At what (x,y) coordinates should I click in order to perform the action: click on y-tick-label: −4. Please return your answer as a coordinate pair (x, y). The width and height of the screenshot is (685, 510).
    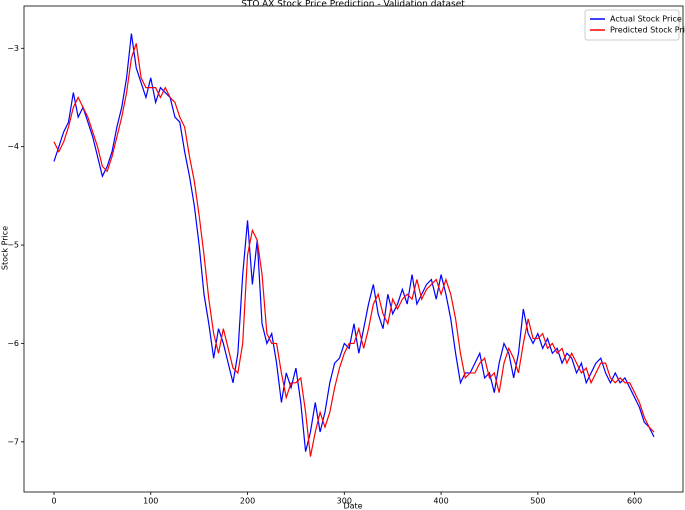
    Looking at the image, I should click on (13, 146).